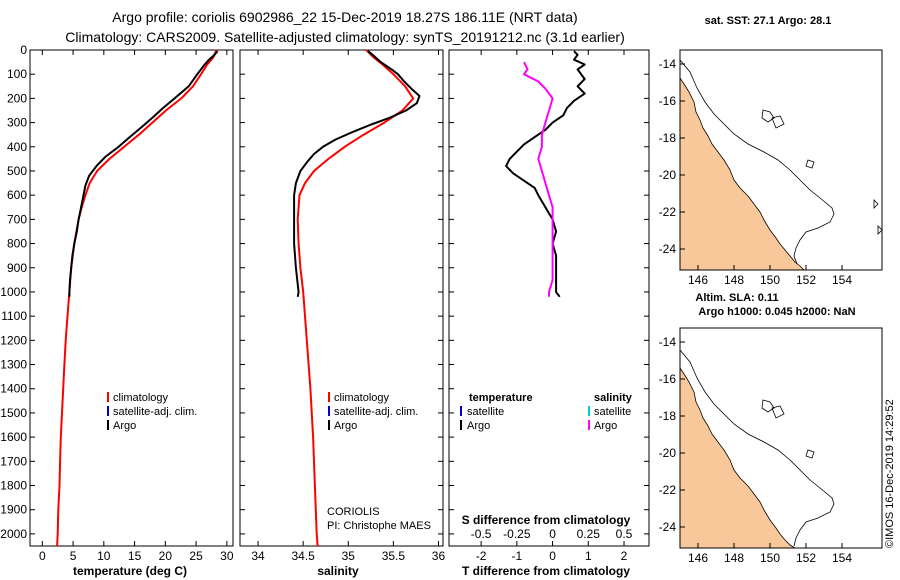 This screenshot has height=580, width=900. Describe the element at coordinates (672, 156) in the screenshot. I see `sst-map-latitude-labels: -14 -16 -18 -20 -22 -24` at that location.